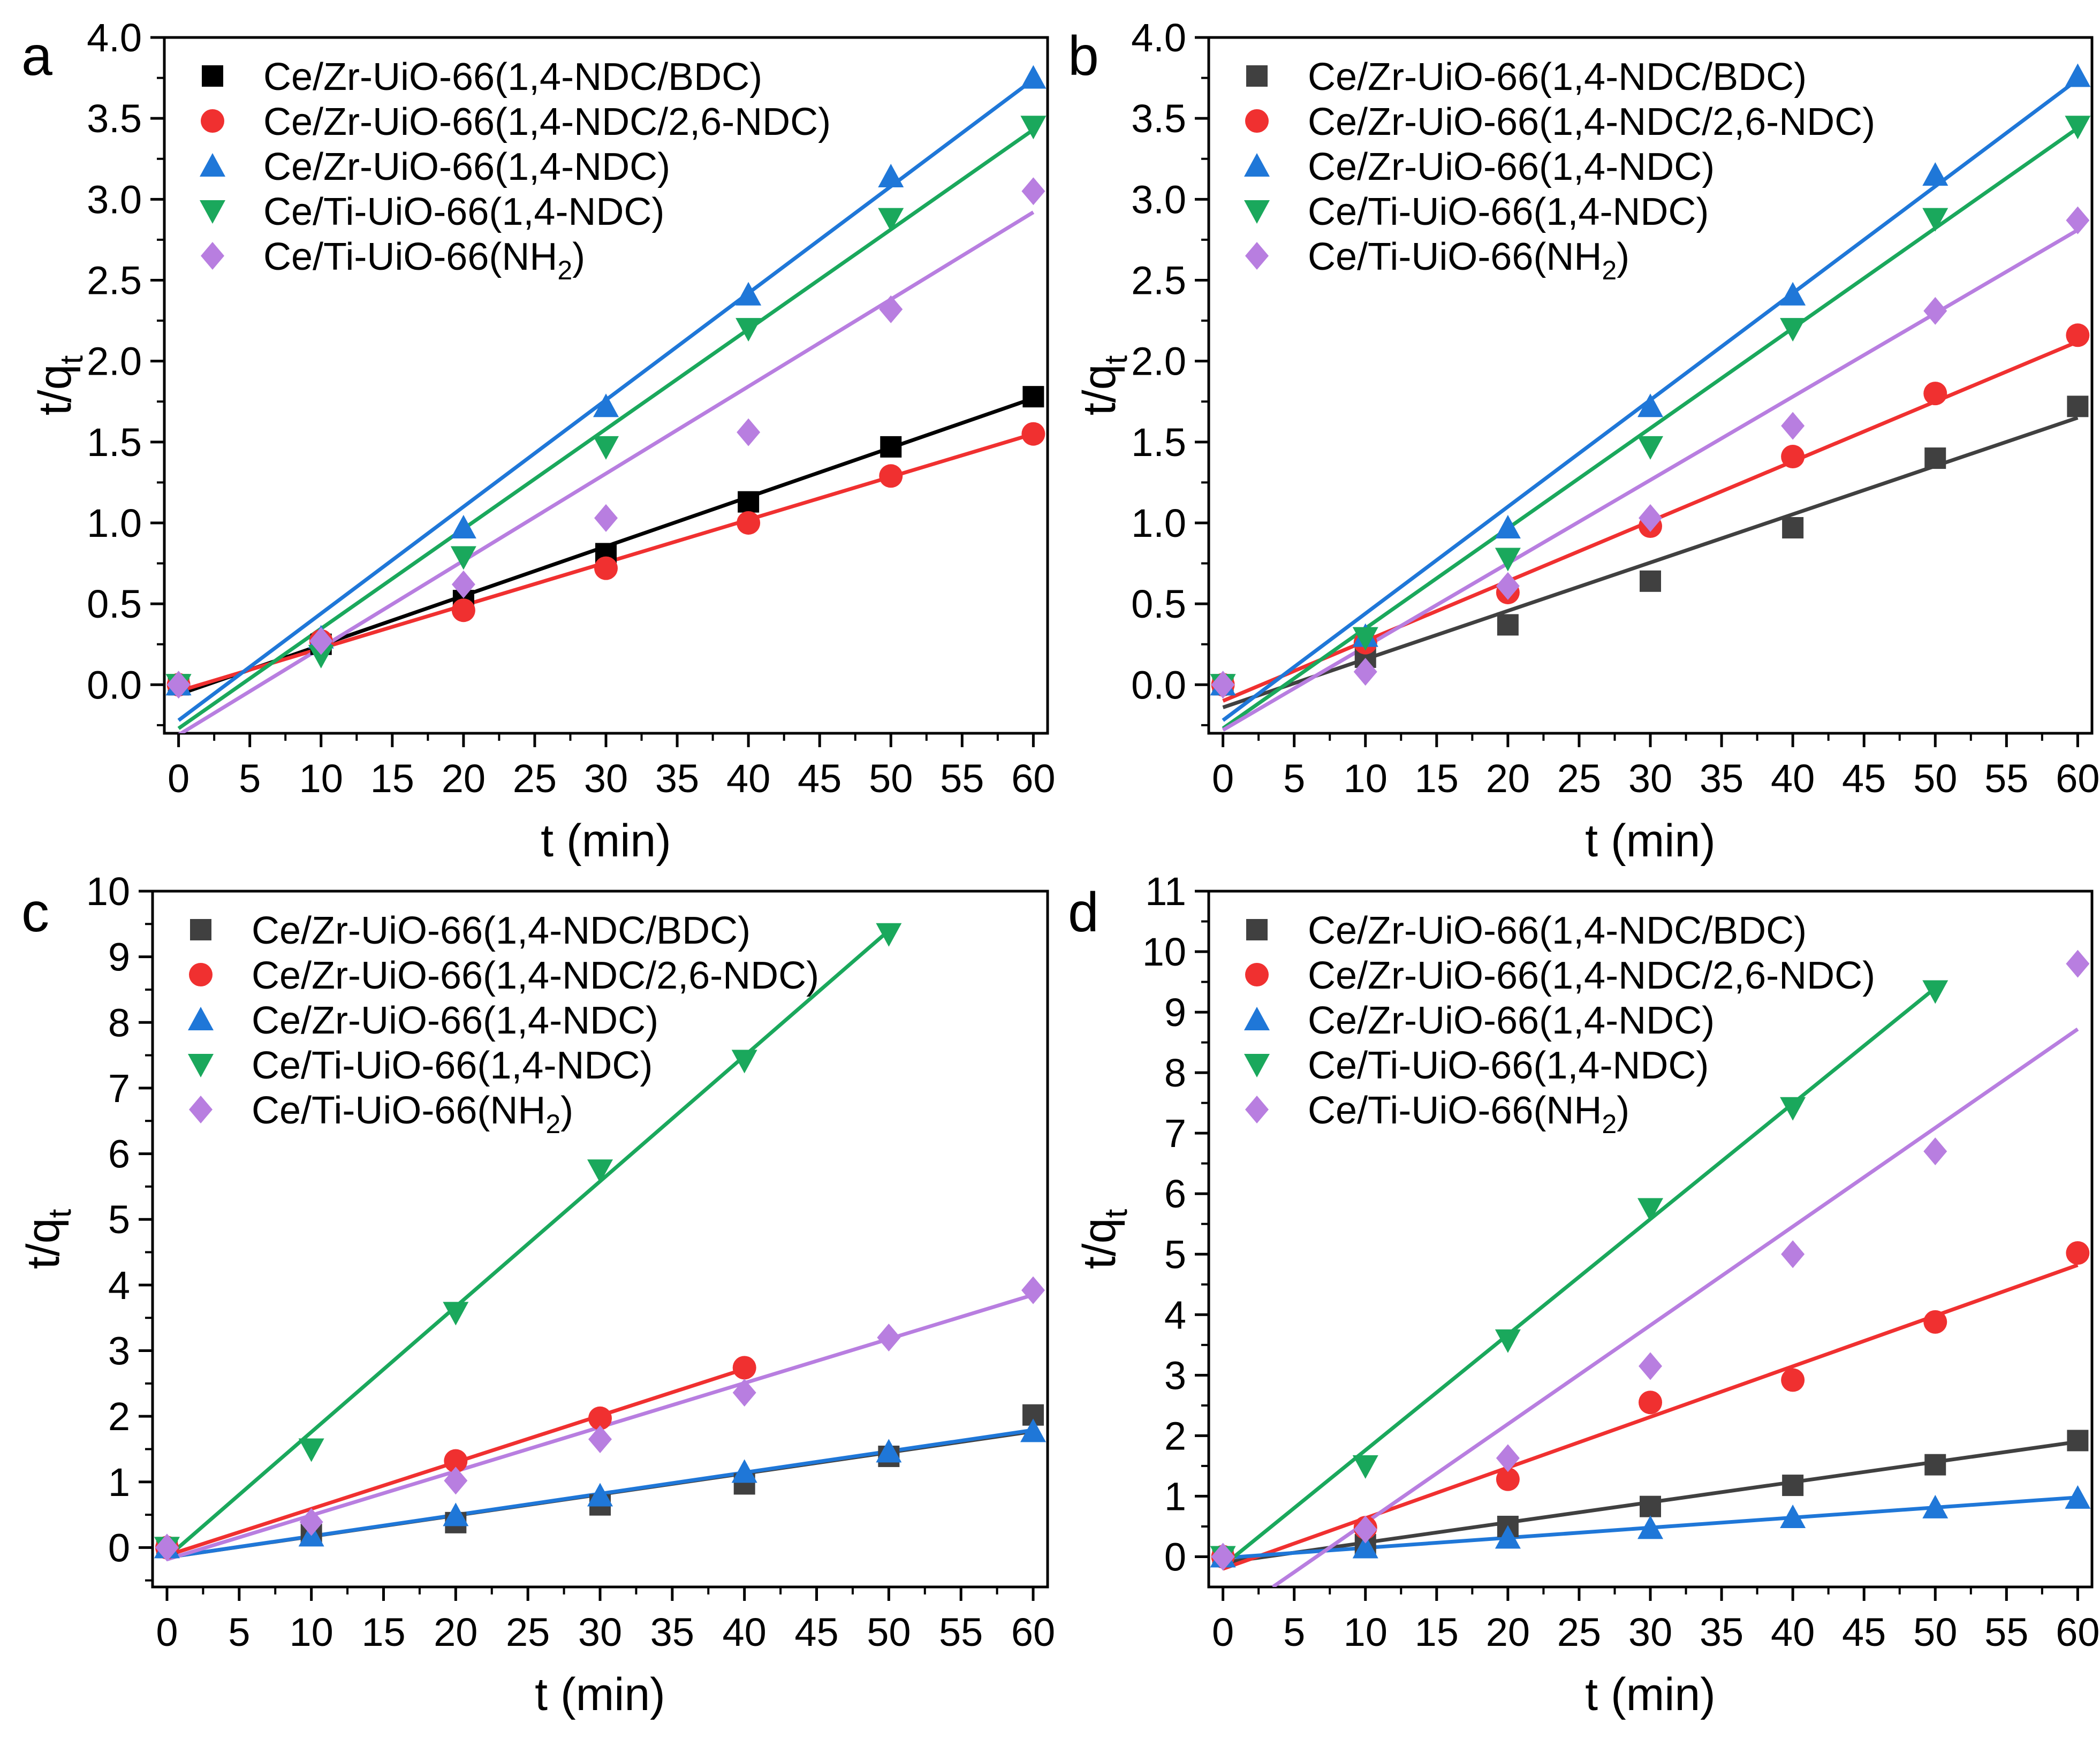 The image size is (2100, 1747). Describe the element at coordinates (424, 261) in the screenshot. I see `legend-entry: Ce/Ti-UiO-66(NH2)` at that location.